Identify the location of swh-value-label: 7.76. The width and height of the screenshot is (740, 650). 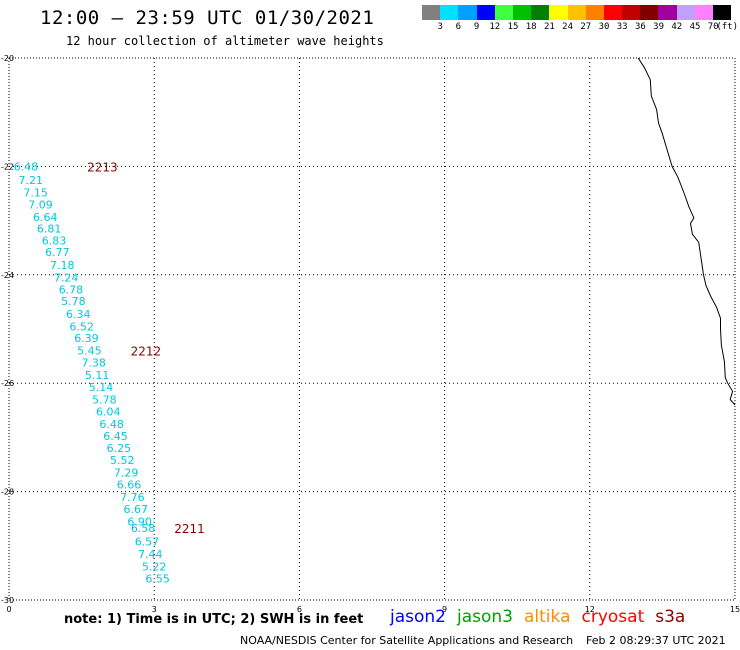
(132, 497).